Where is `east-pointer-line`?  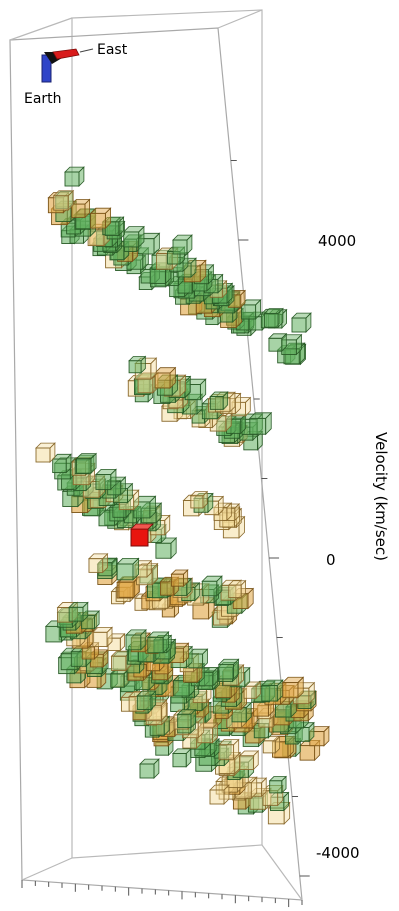 east-pointer-line is located at coordinates (86, 50).